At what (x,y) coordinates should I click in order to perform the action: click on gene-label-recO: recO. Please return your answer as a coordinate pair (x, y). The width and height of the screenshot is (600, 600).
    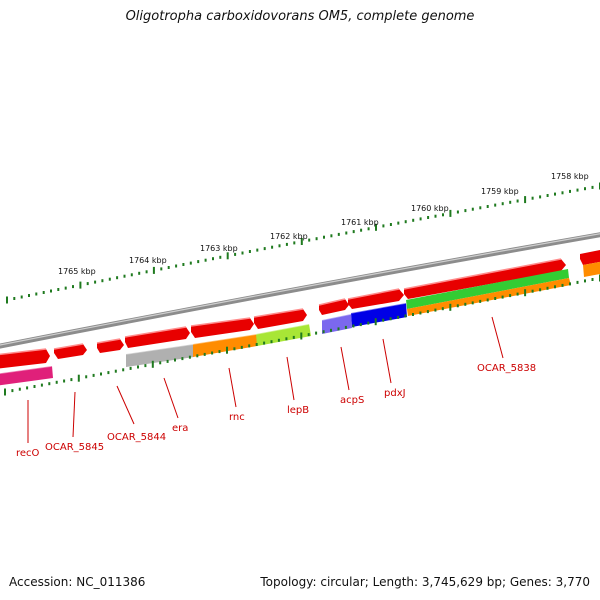
    Looking at the image, I should click on (28, 453).